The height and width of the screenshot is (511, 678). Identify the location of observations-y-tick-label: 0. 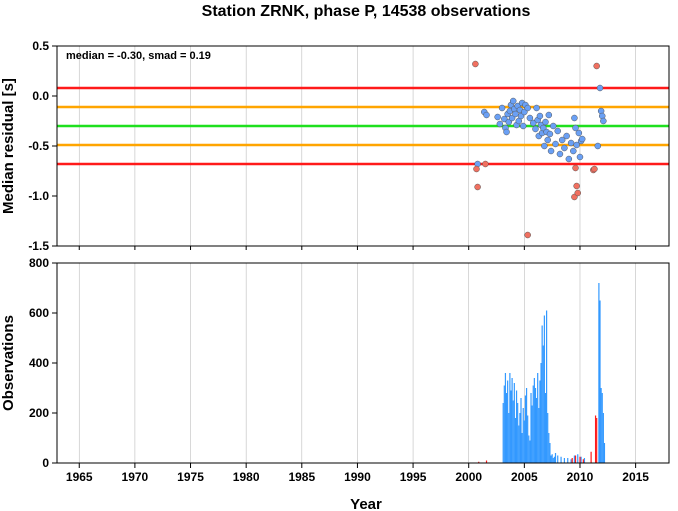
(45, 463).